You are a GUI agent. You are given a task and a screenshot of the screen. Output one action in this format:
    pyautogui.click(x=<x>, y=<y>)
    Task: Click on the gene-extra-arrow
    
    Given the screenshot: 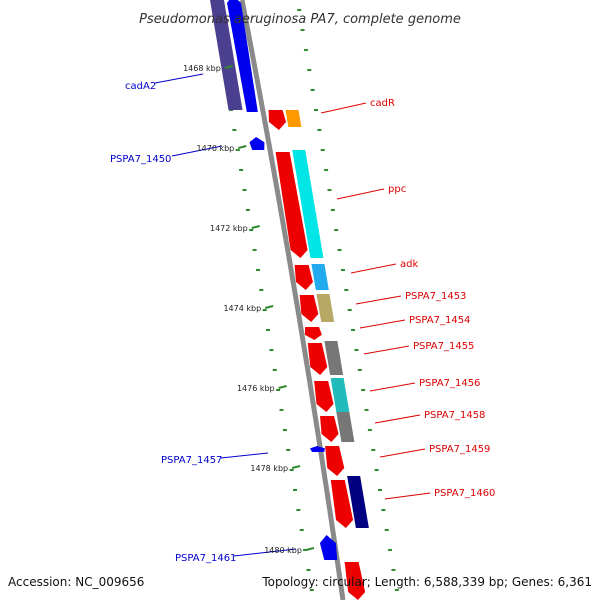 What is the action you would take?
    pyautogui.click(x=355, y=581)
    